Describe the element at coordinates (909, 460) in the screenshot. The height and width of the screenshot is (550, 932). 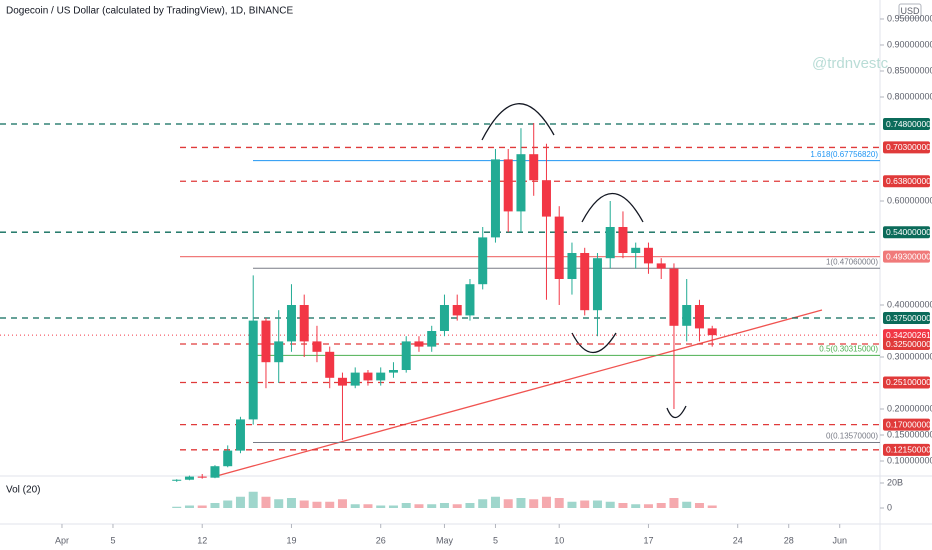
I see `y-tick-label: 0.10000000` at that location.